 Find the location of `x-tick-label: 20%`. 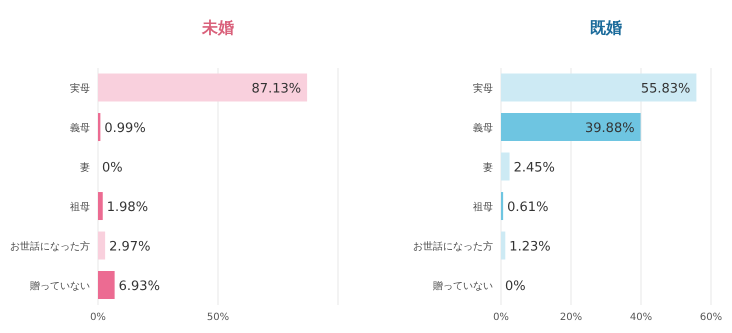

x-tick-label: 20% is located at coordinates (571, 318).